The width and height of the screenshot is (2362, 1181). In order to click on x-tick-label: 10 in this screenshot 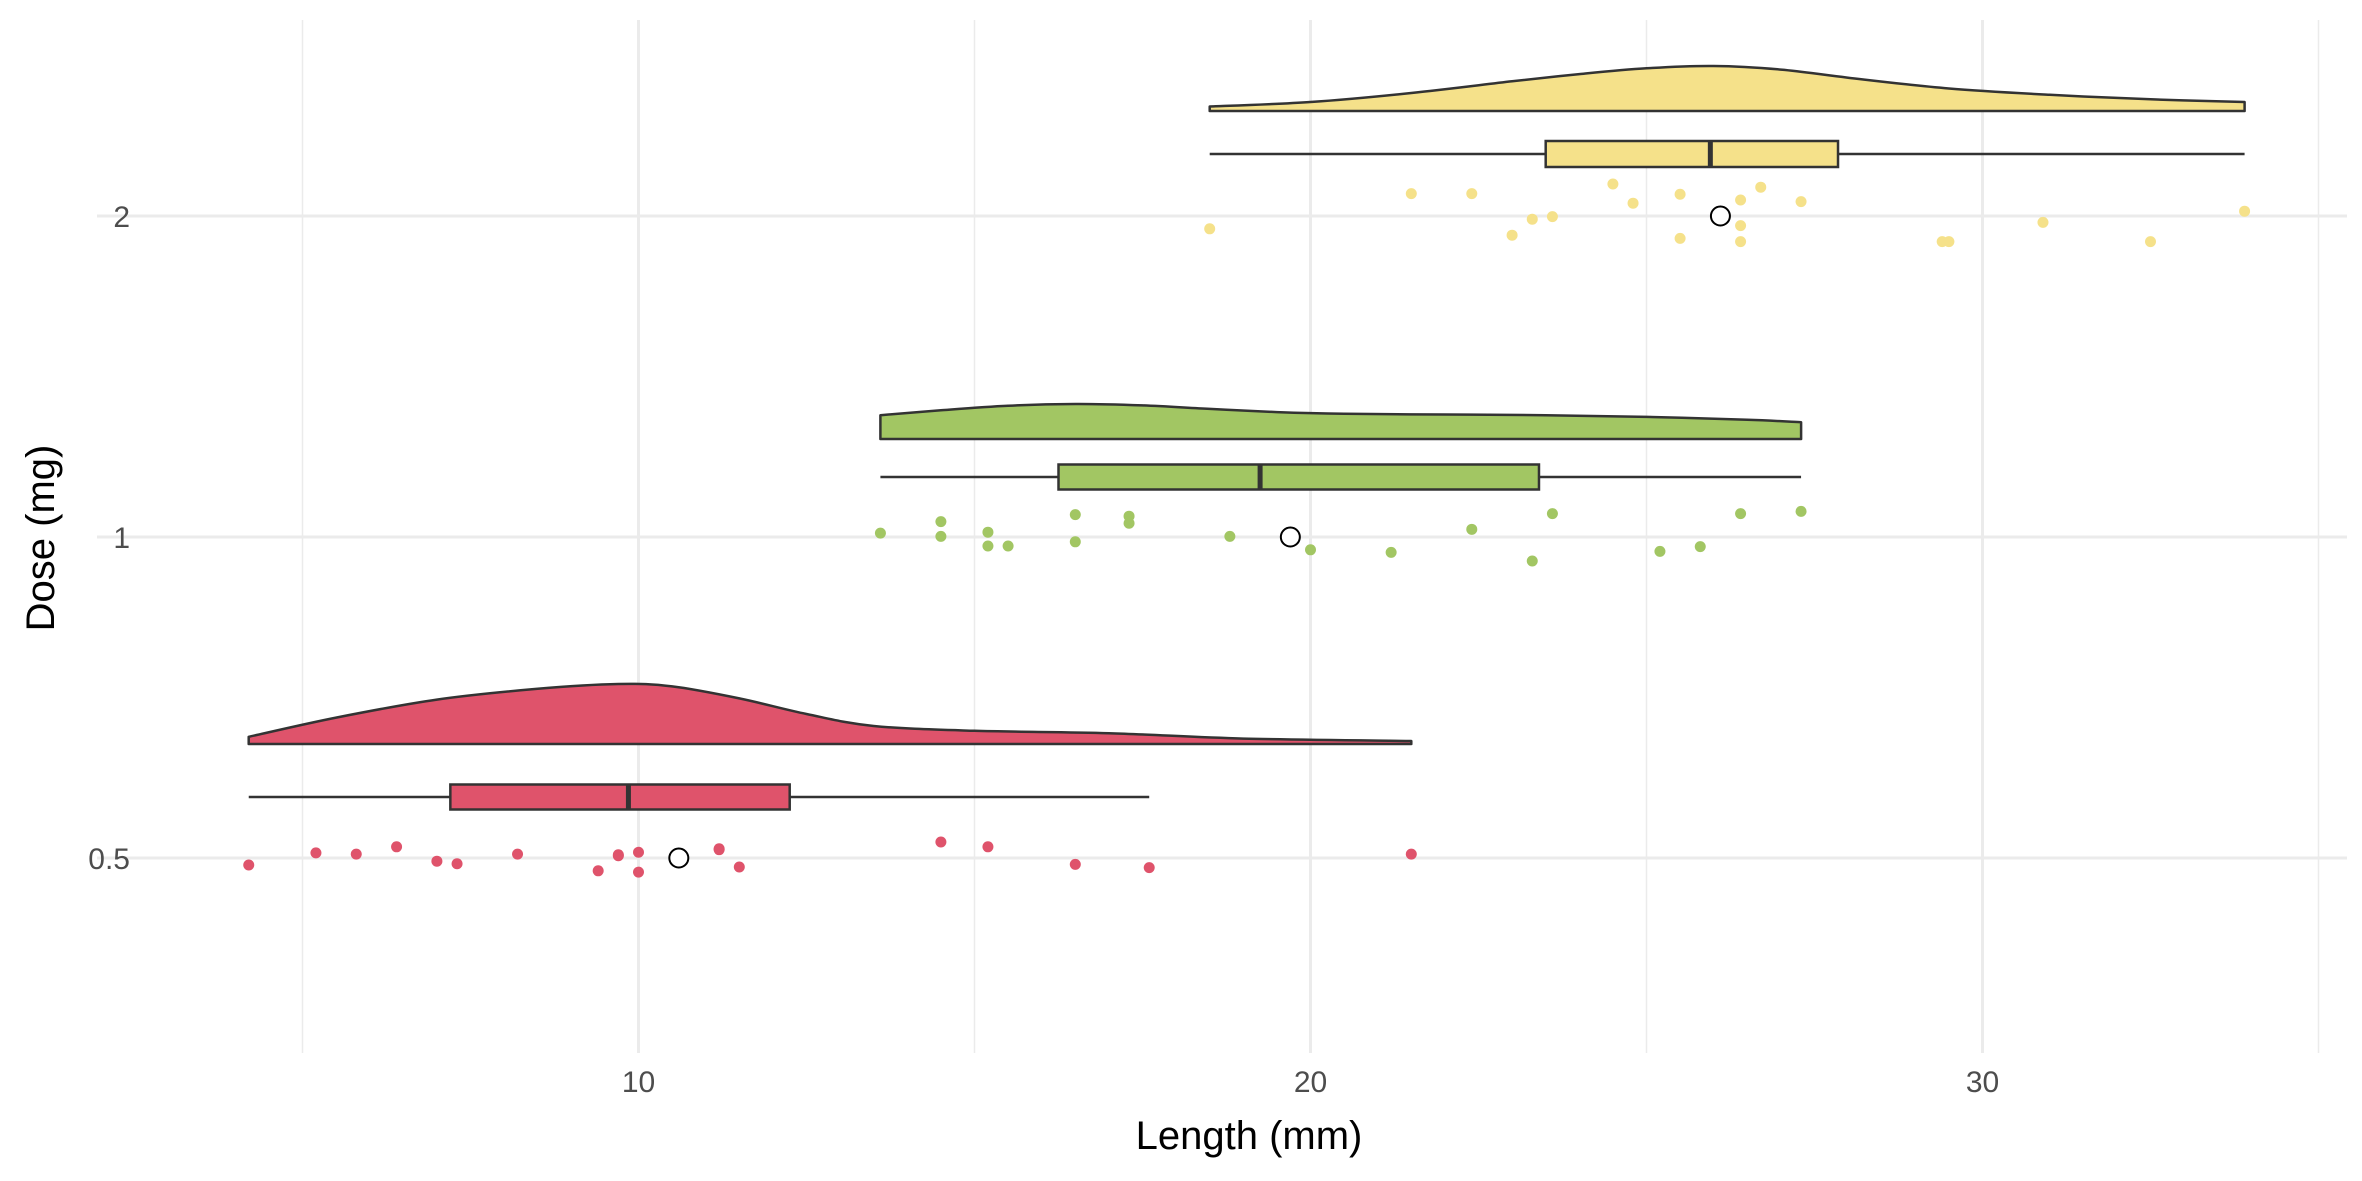, I will do `click(638, 1082)`.